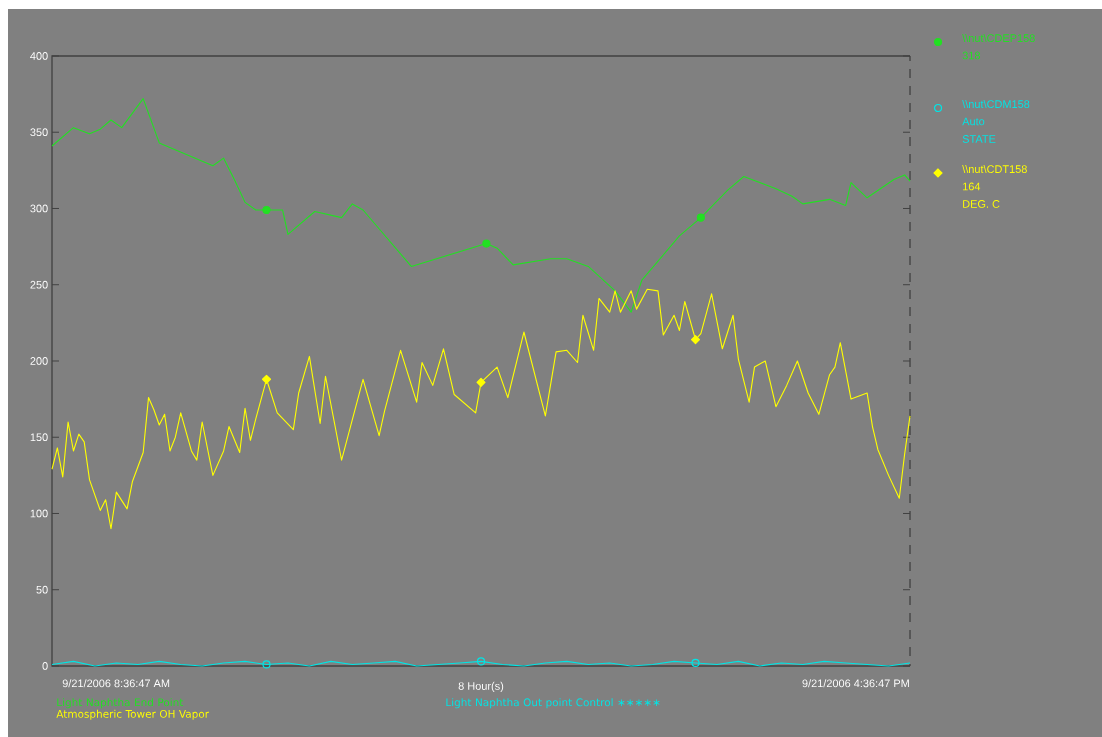 The height and width of the screenshot is (737, 1102). Describe the element at coordinates (39, 361) in the screenshot. I see `y-tick-label: 200` at that location.